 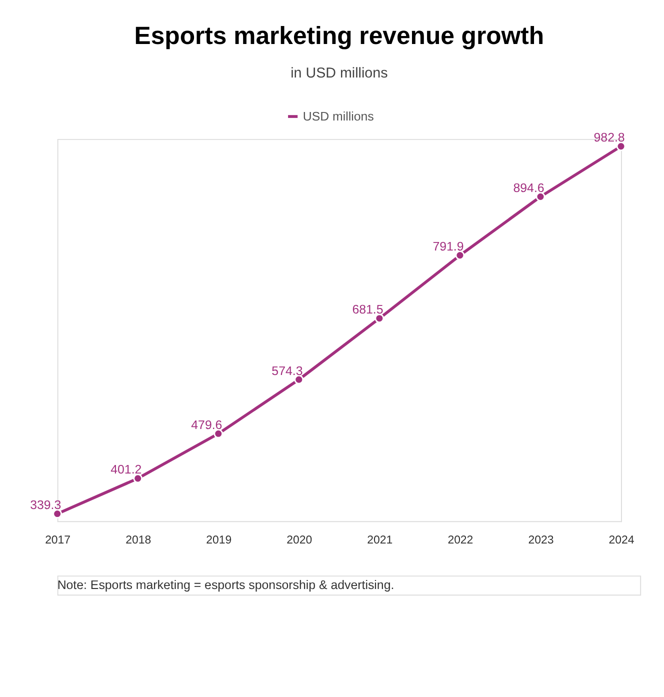 I want to click on data-label: 401.2, so click(x=126, y=469).